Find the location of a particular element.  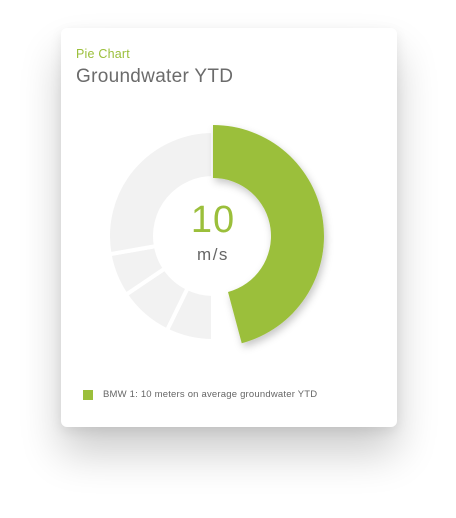

donut-background-segment is located at coordinates (160, 192).